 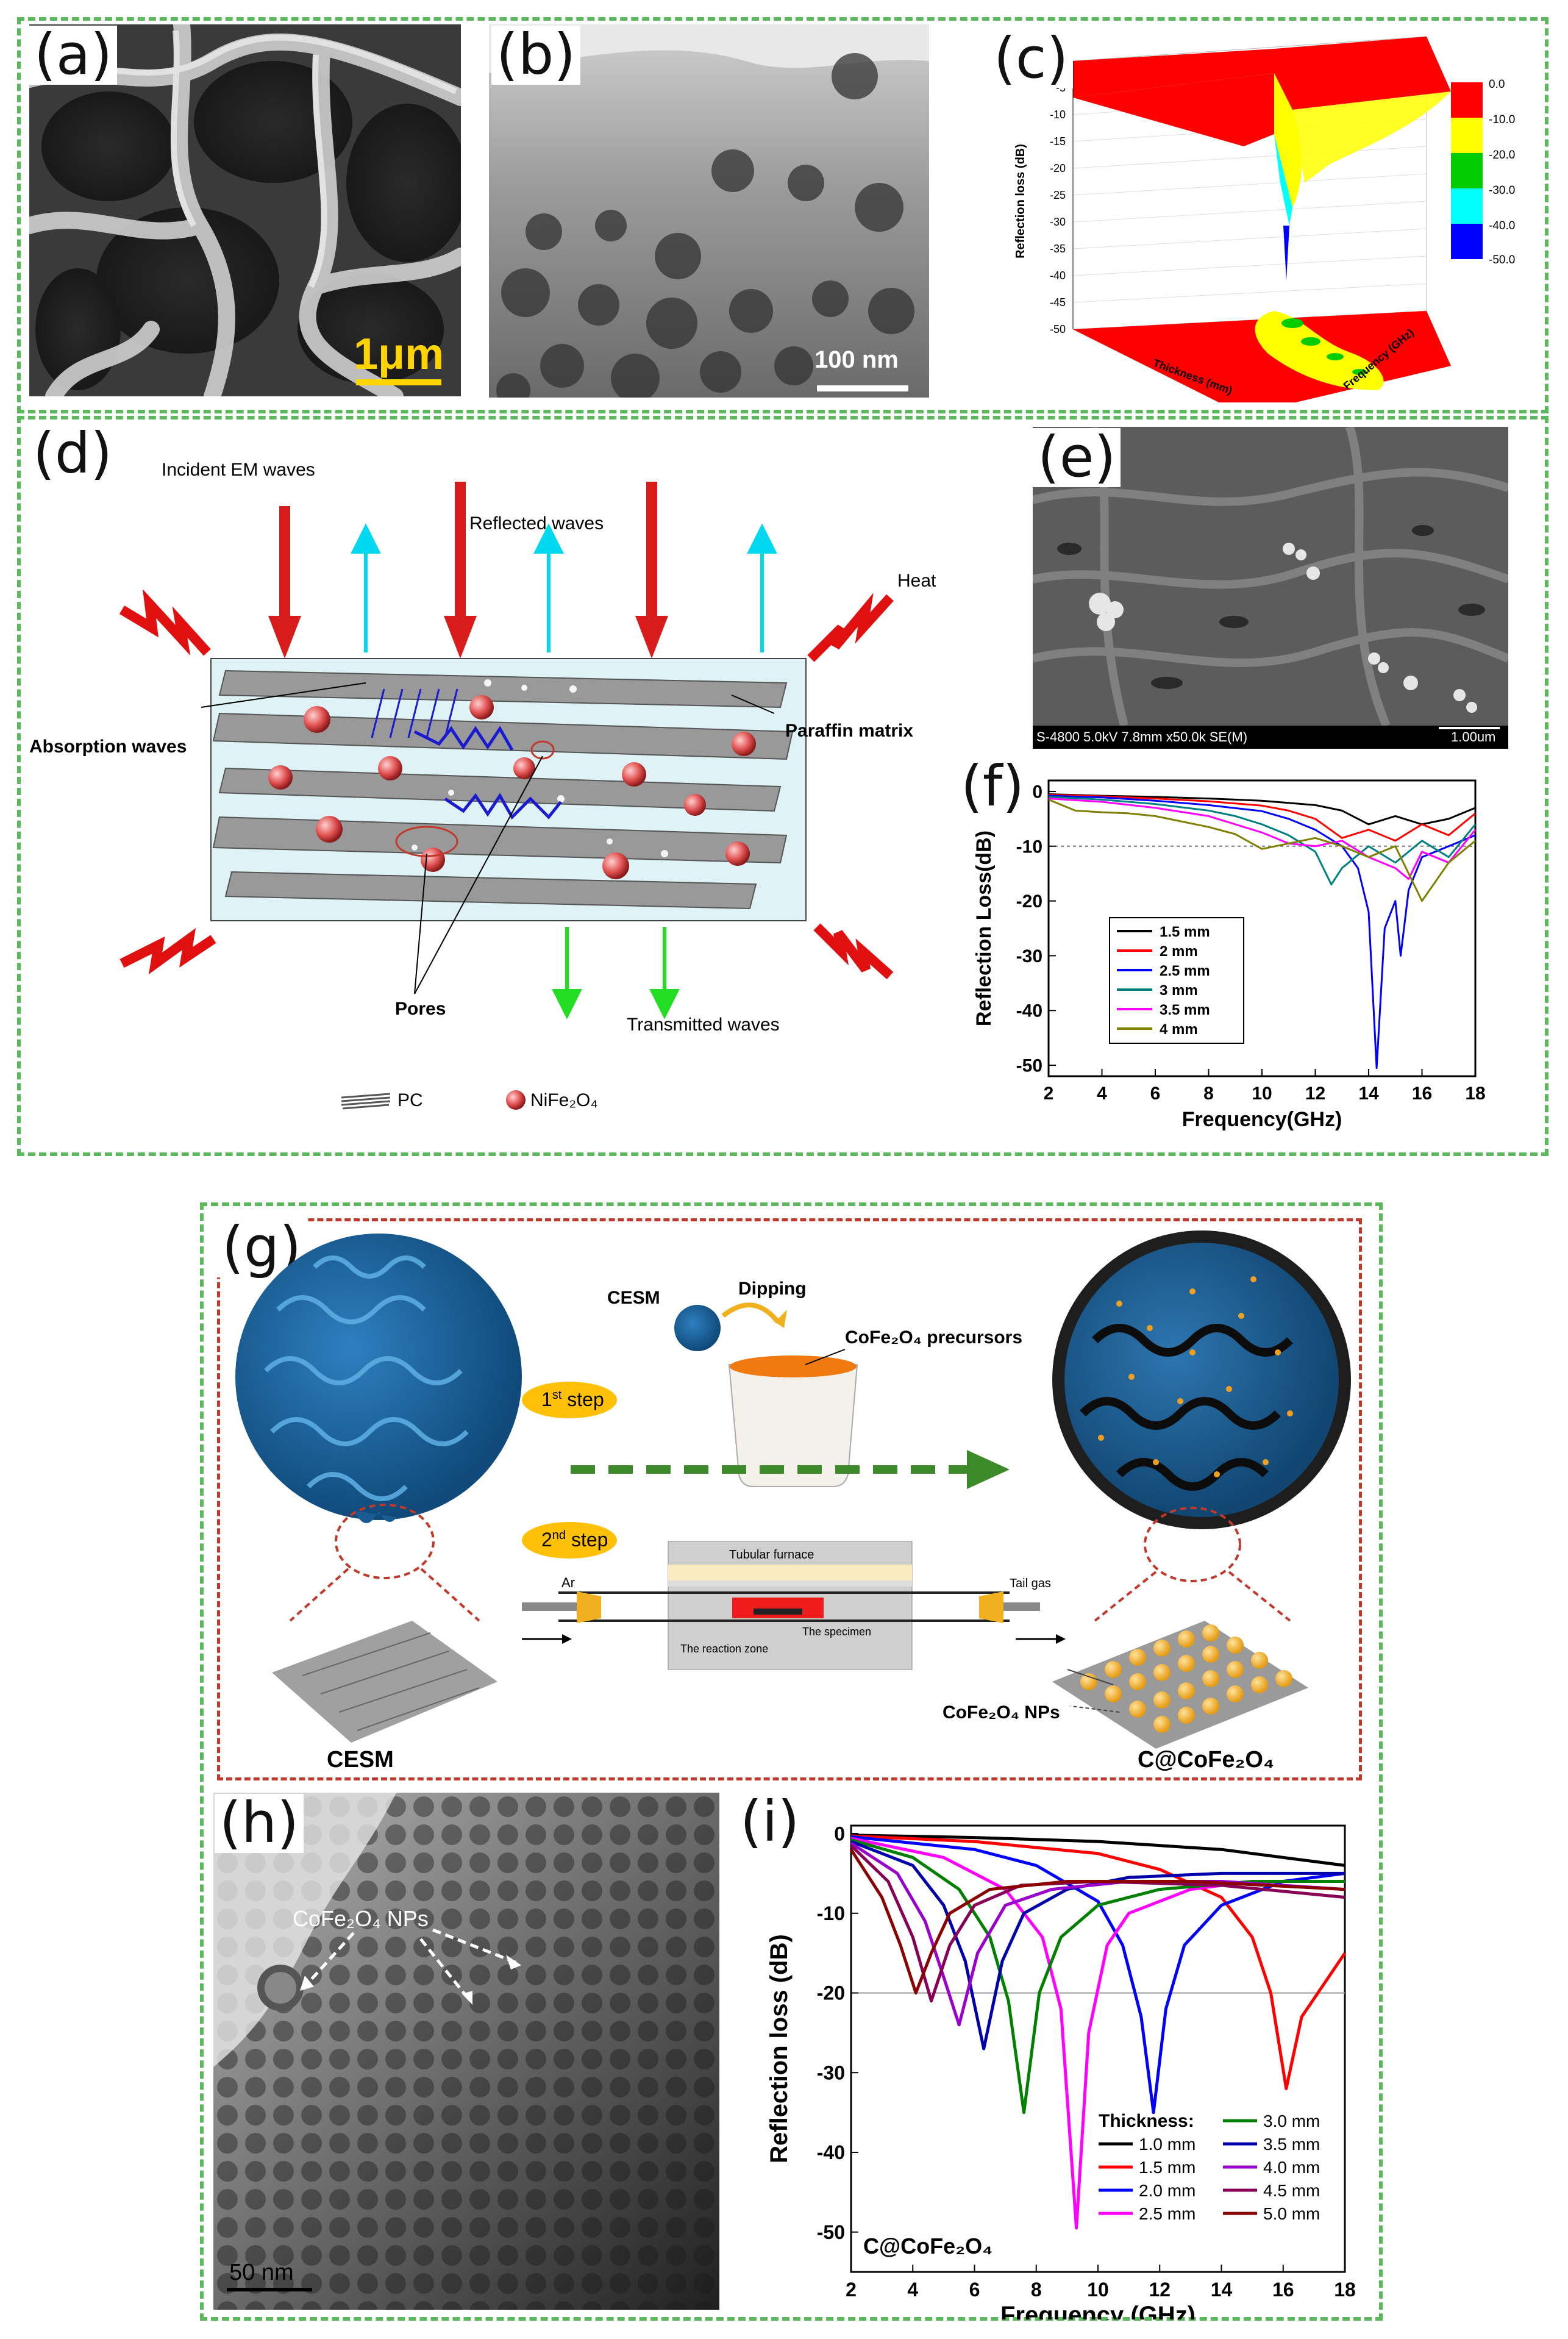 I want to click on g-tailgas-label: Tail gas, so click(x=1030, y=1583).